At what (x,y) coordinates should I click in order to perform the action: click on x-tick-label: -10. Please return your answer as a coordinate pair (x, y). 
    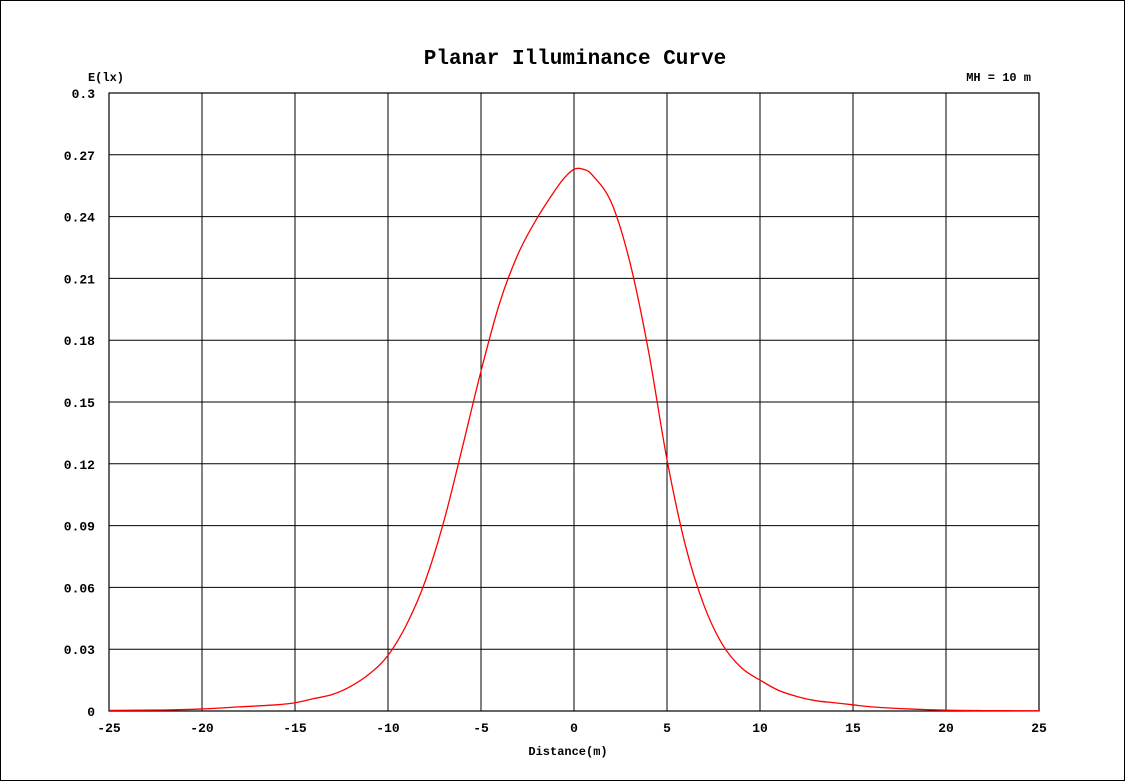
    Looking at the image, I should click on (388, 728).